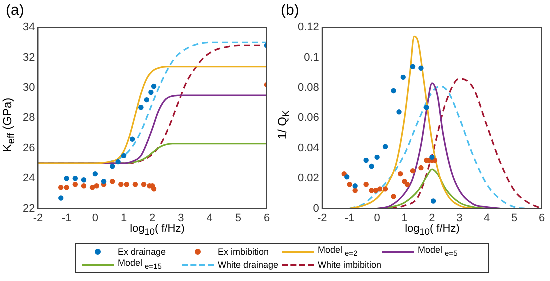  I want to click on legend-label: Model $_{e=2}$, so click(338, 251).